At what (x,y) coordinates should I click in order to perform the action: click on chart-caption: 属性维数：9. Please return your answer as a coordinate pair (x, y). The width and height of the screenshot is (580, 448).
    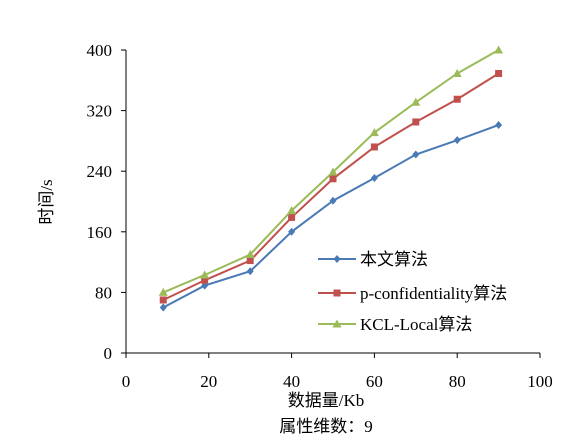
    Looking at the image, I should click on (326, 426).